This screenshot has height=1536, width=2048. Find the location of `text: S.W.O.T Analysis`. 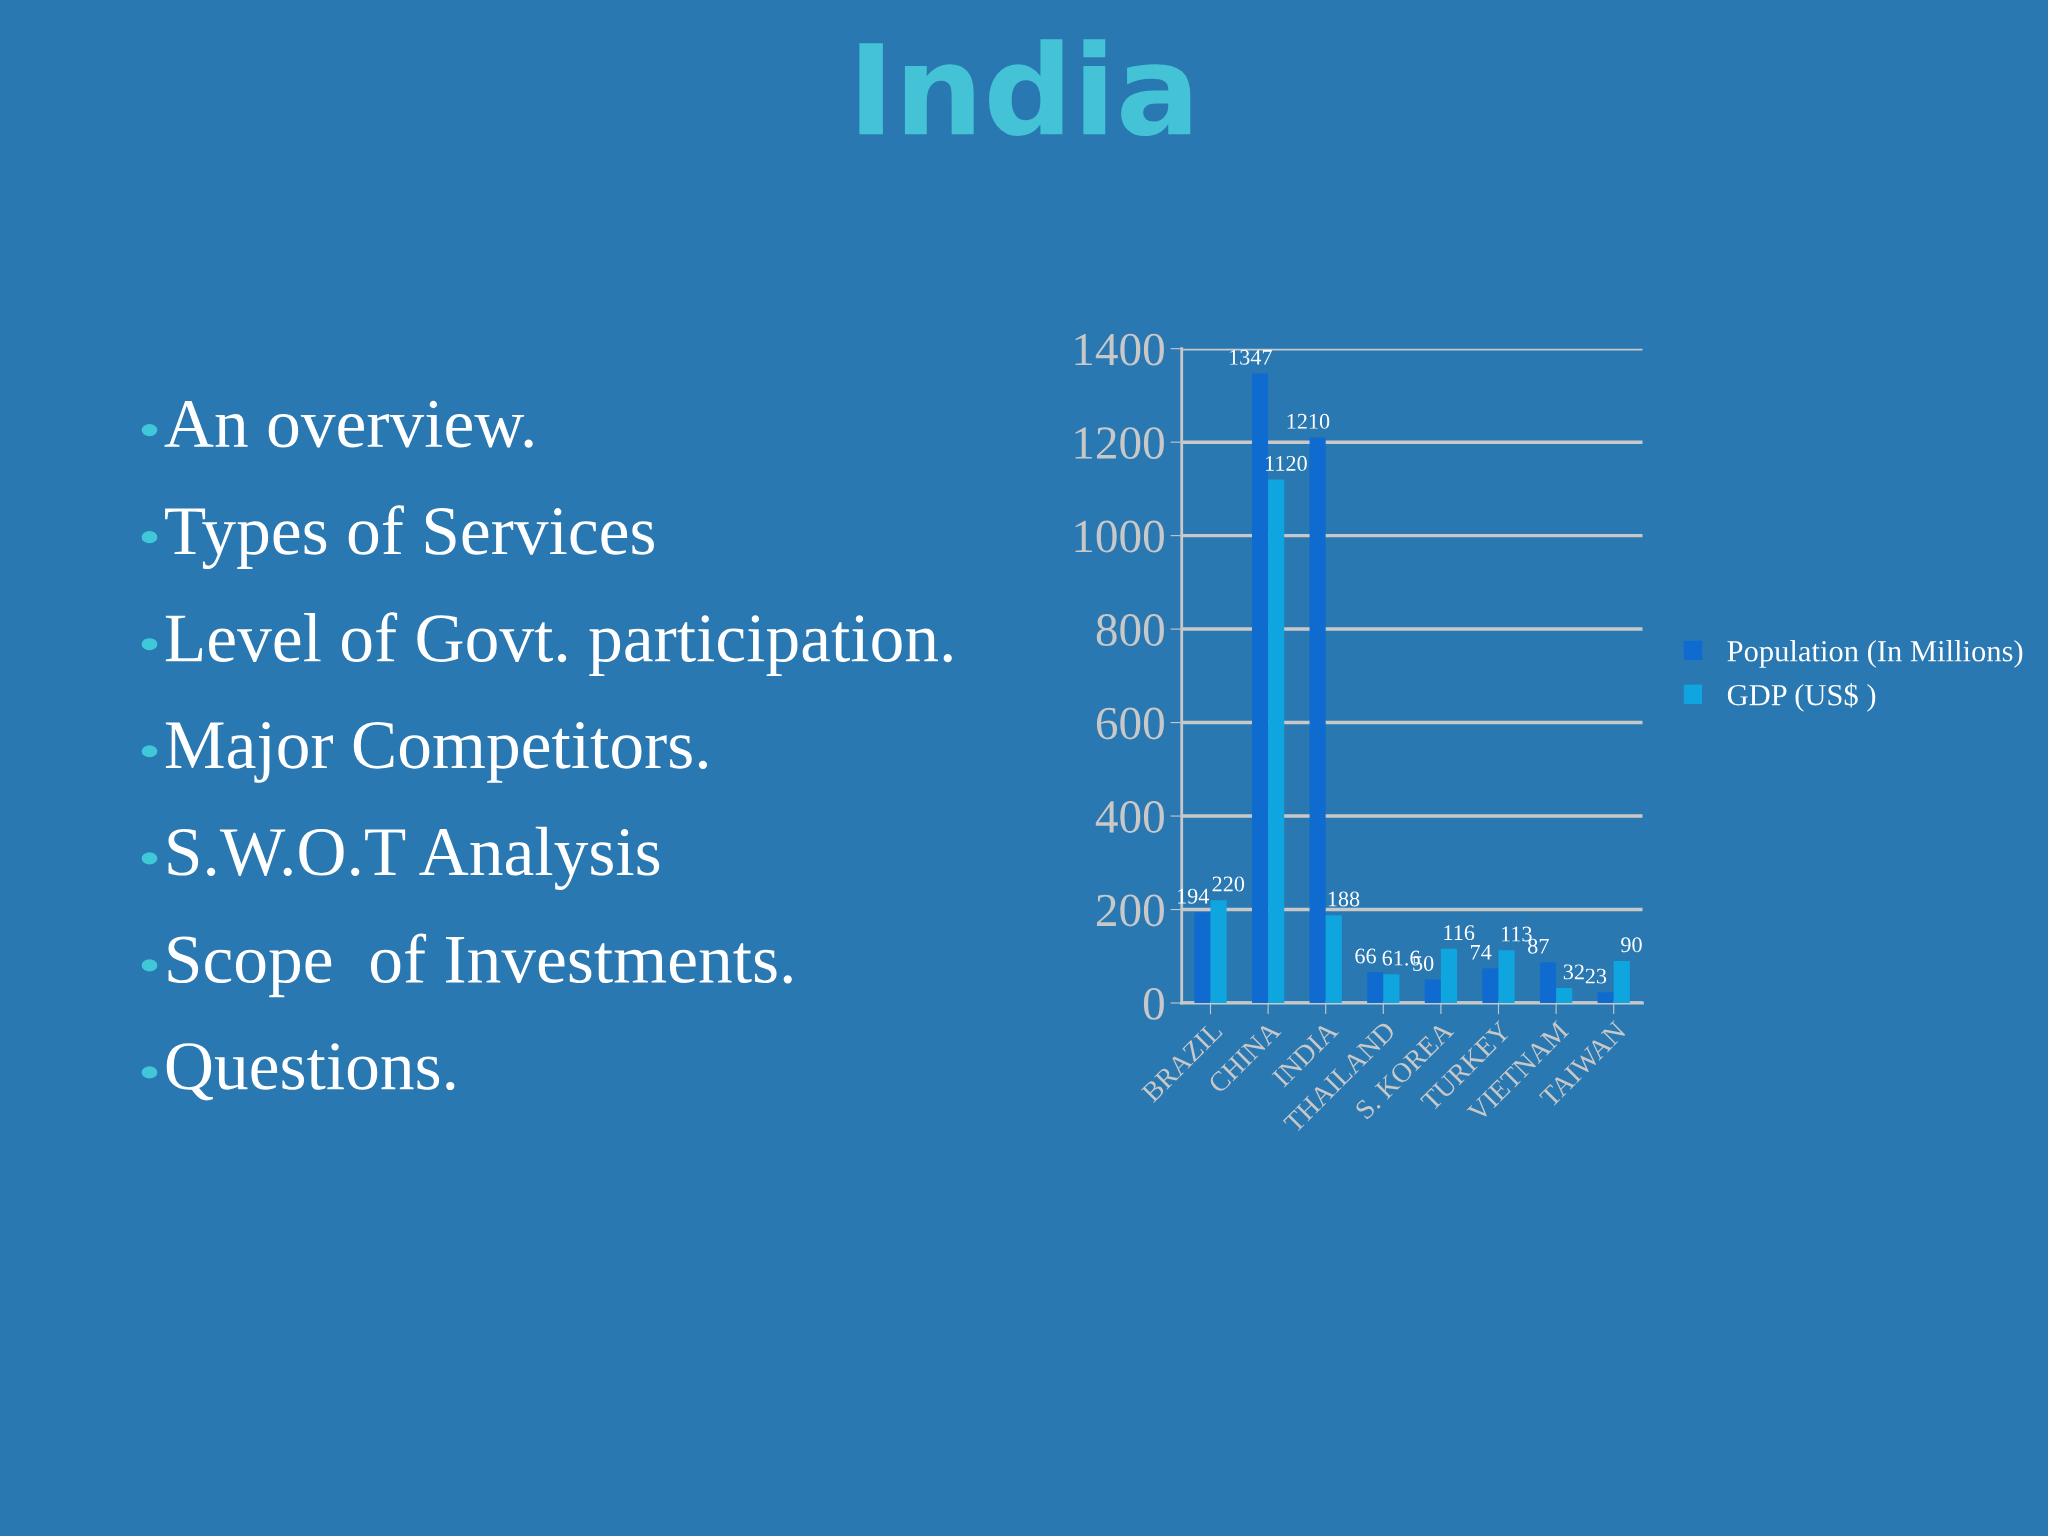

text: S.W.O.T Analysis is located at coordinates (414, 858).